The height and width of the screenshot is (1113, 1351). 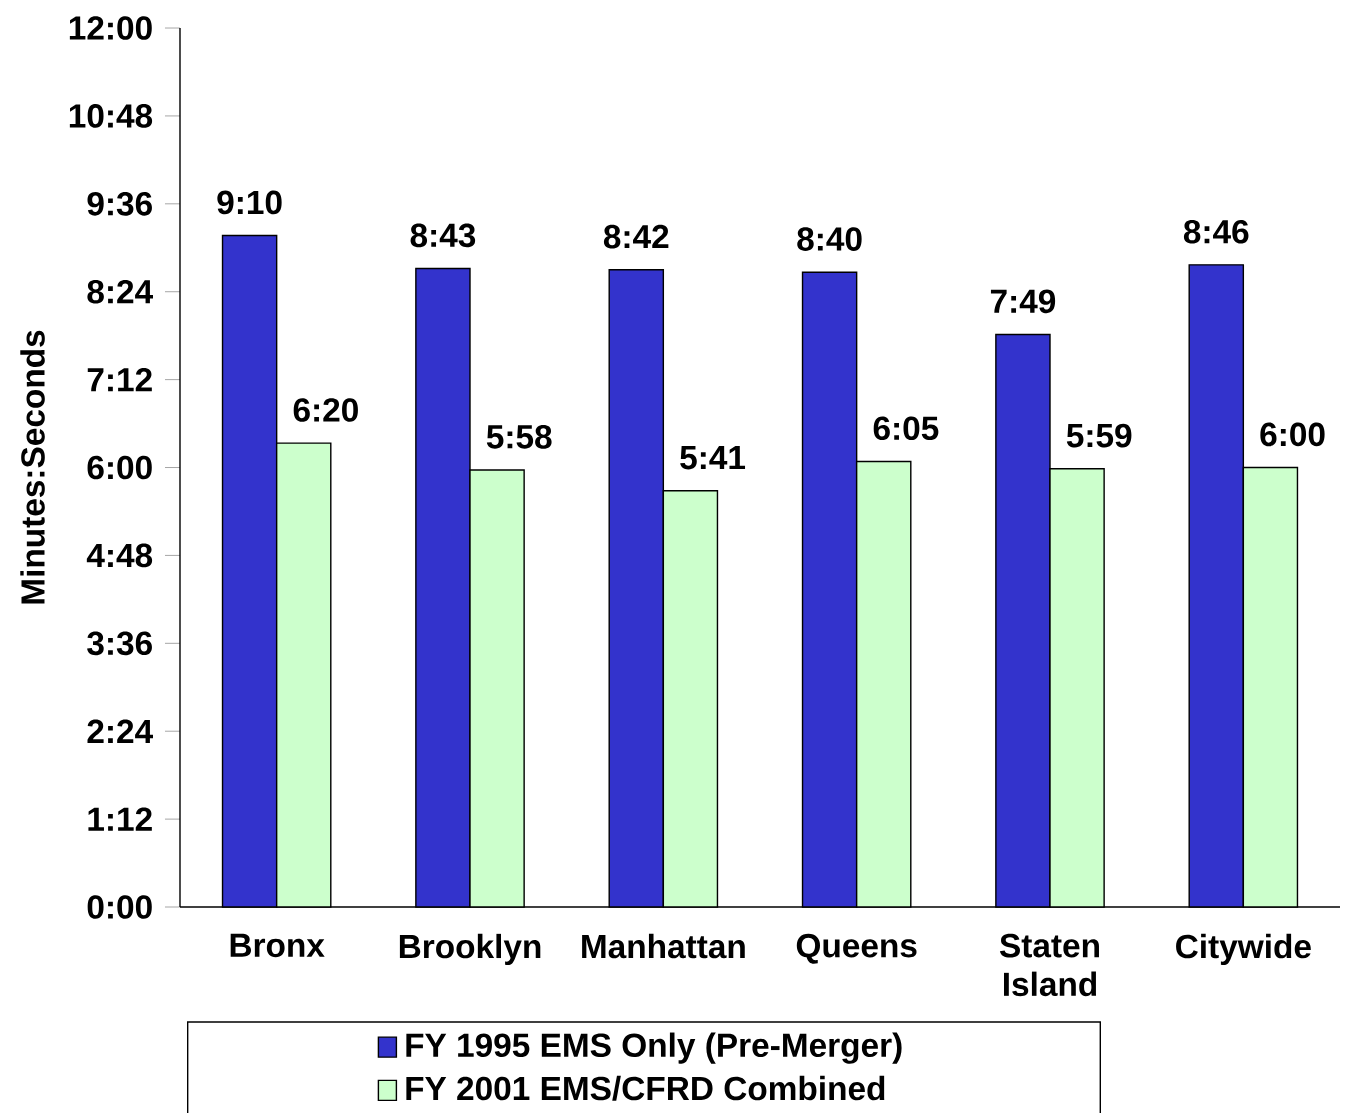 I want to click on data-label: 9:10, so click(x=249, y=202).